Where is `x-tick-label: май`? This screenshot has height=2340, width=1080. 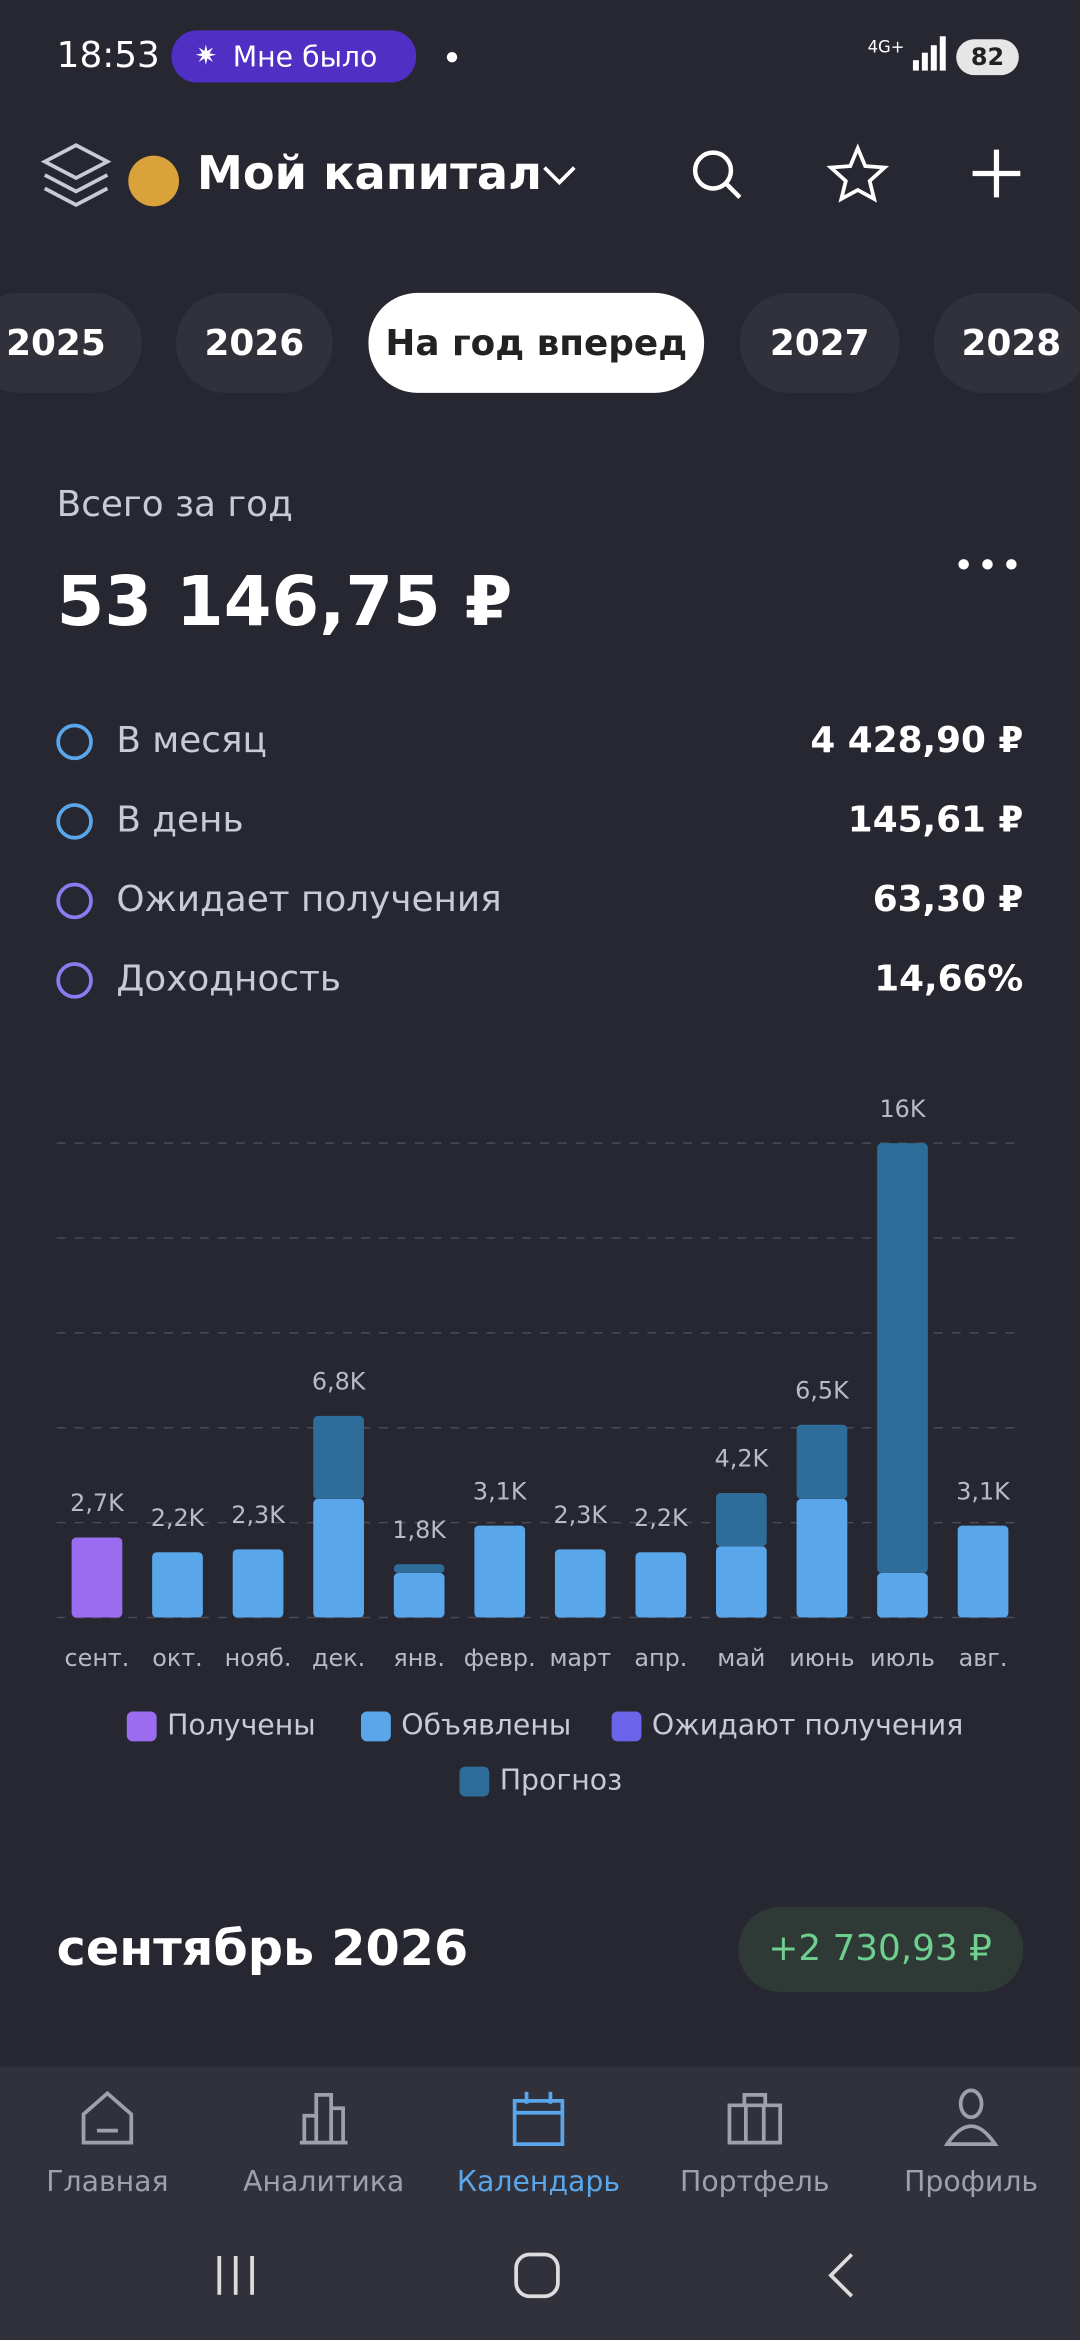
x-tick-label: май is located at coordinates (741, 1658).